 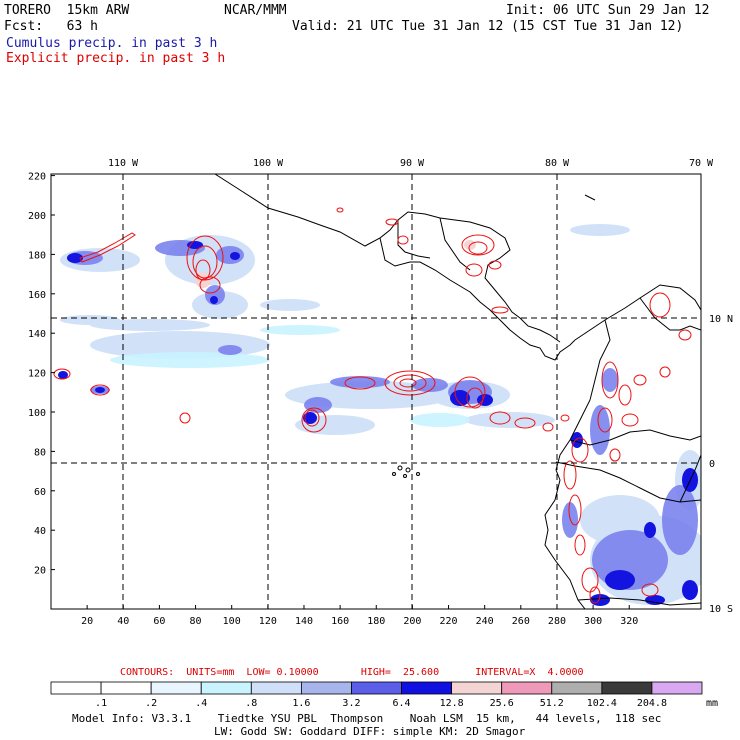 I want to click on x-tick-label: 80, so click(x=196, y=621).